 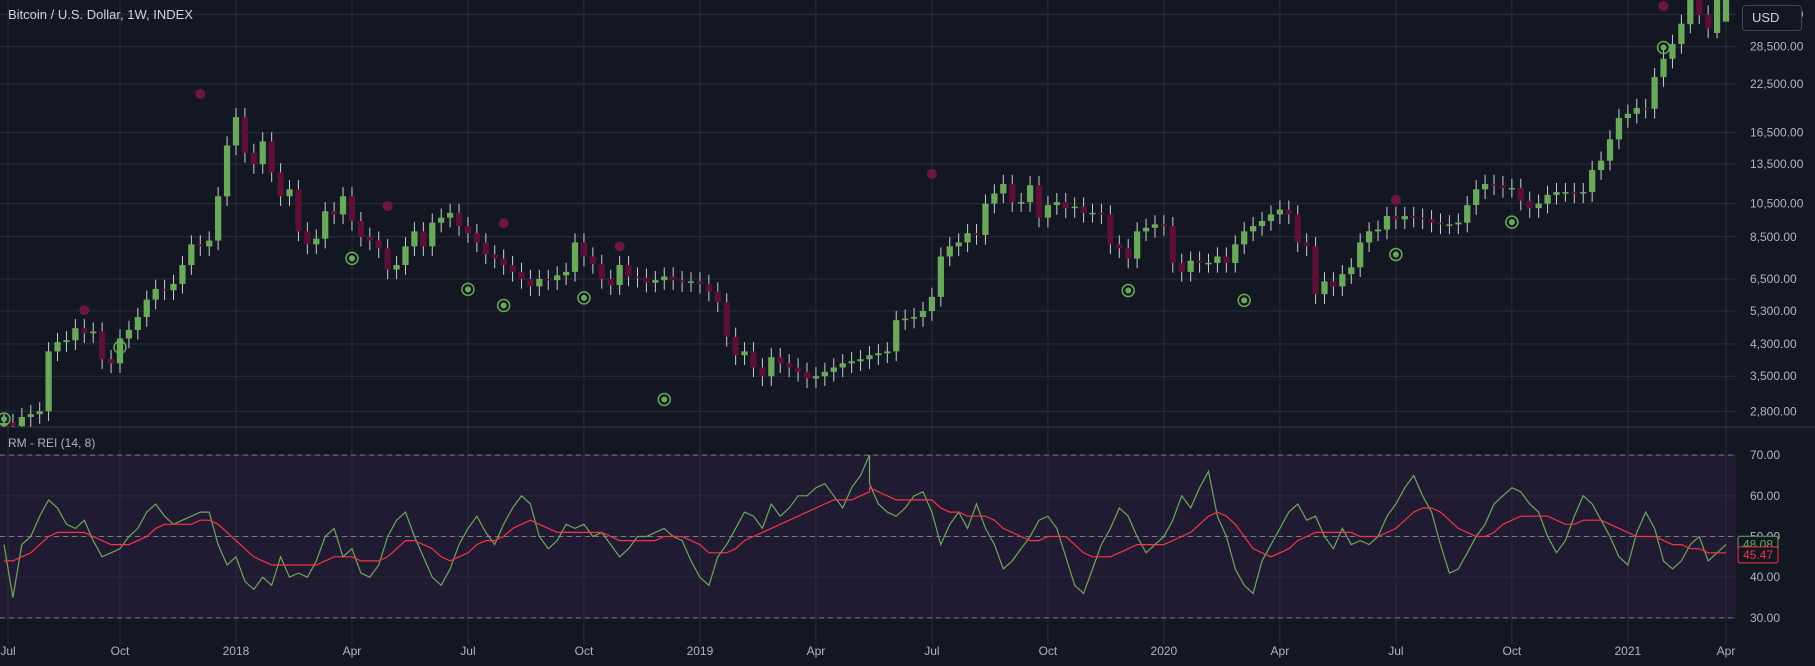 I want to click on currency-button: USD, so click(x=1772, y=18).